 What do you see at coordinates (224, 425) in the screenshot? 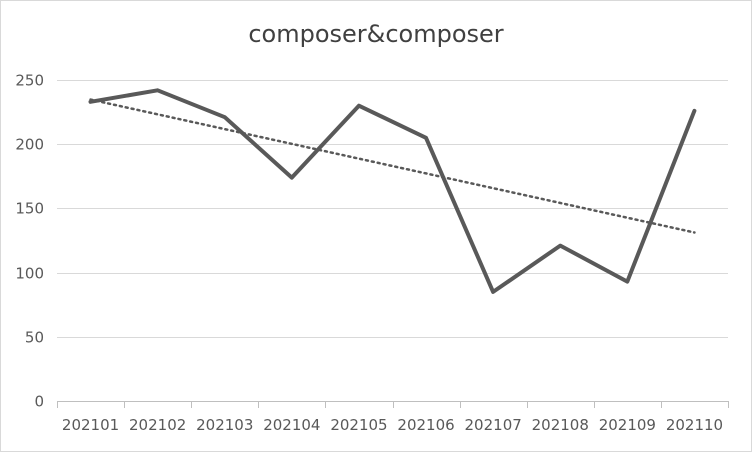
I see `x-tick-label: 202103` at bounding box center [224, 425].